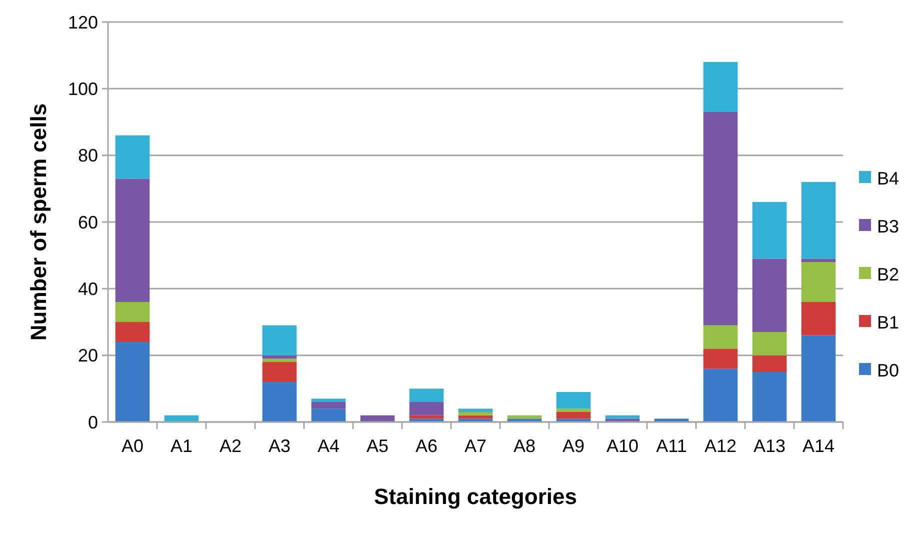 The height and width of the screenshot is (533, 911). What do you see at coordinates (769, 446) in the screenshot?
I see `x-tick-label: A13` at bounding box center [769, 446].